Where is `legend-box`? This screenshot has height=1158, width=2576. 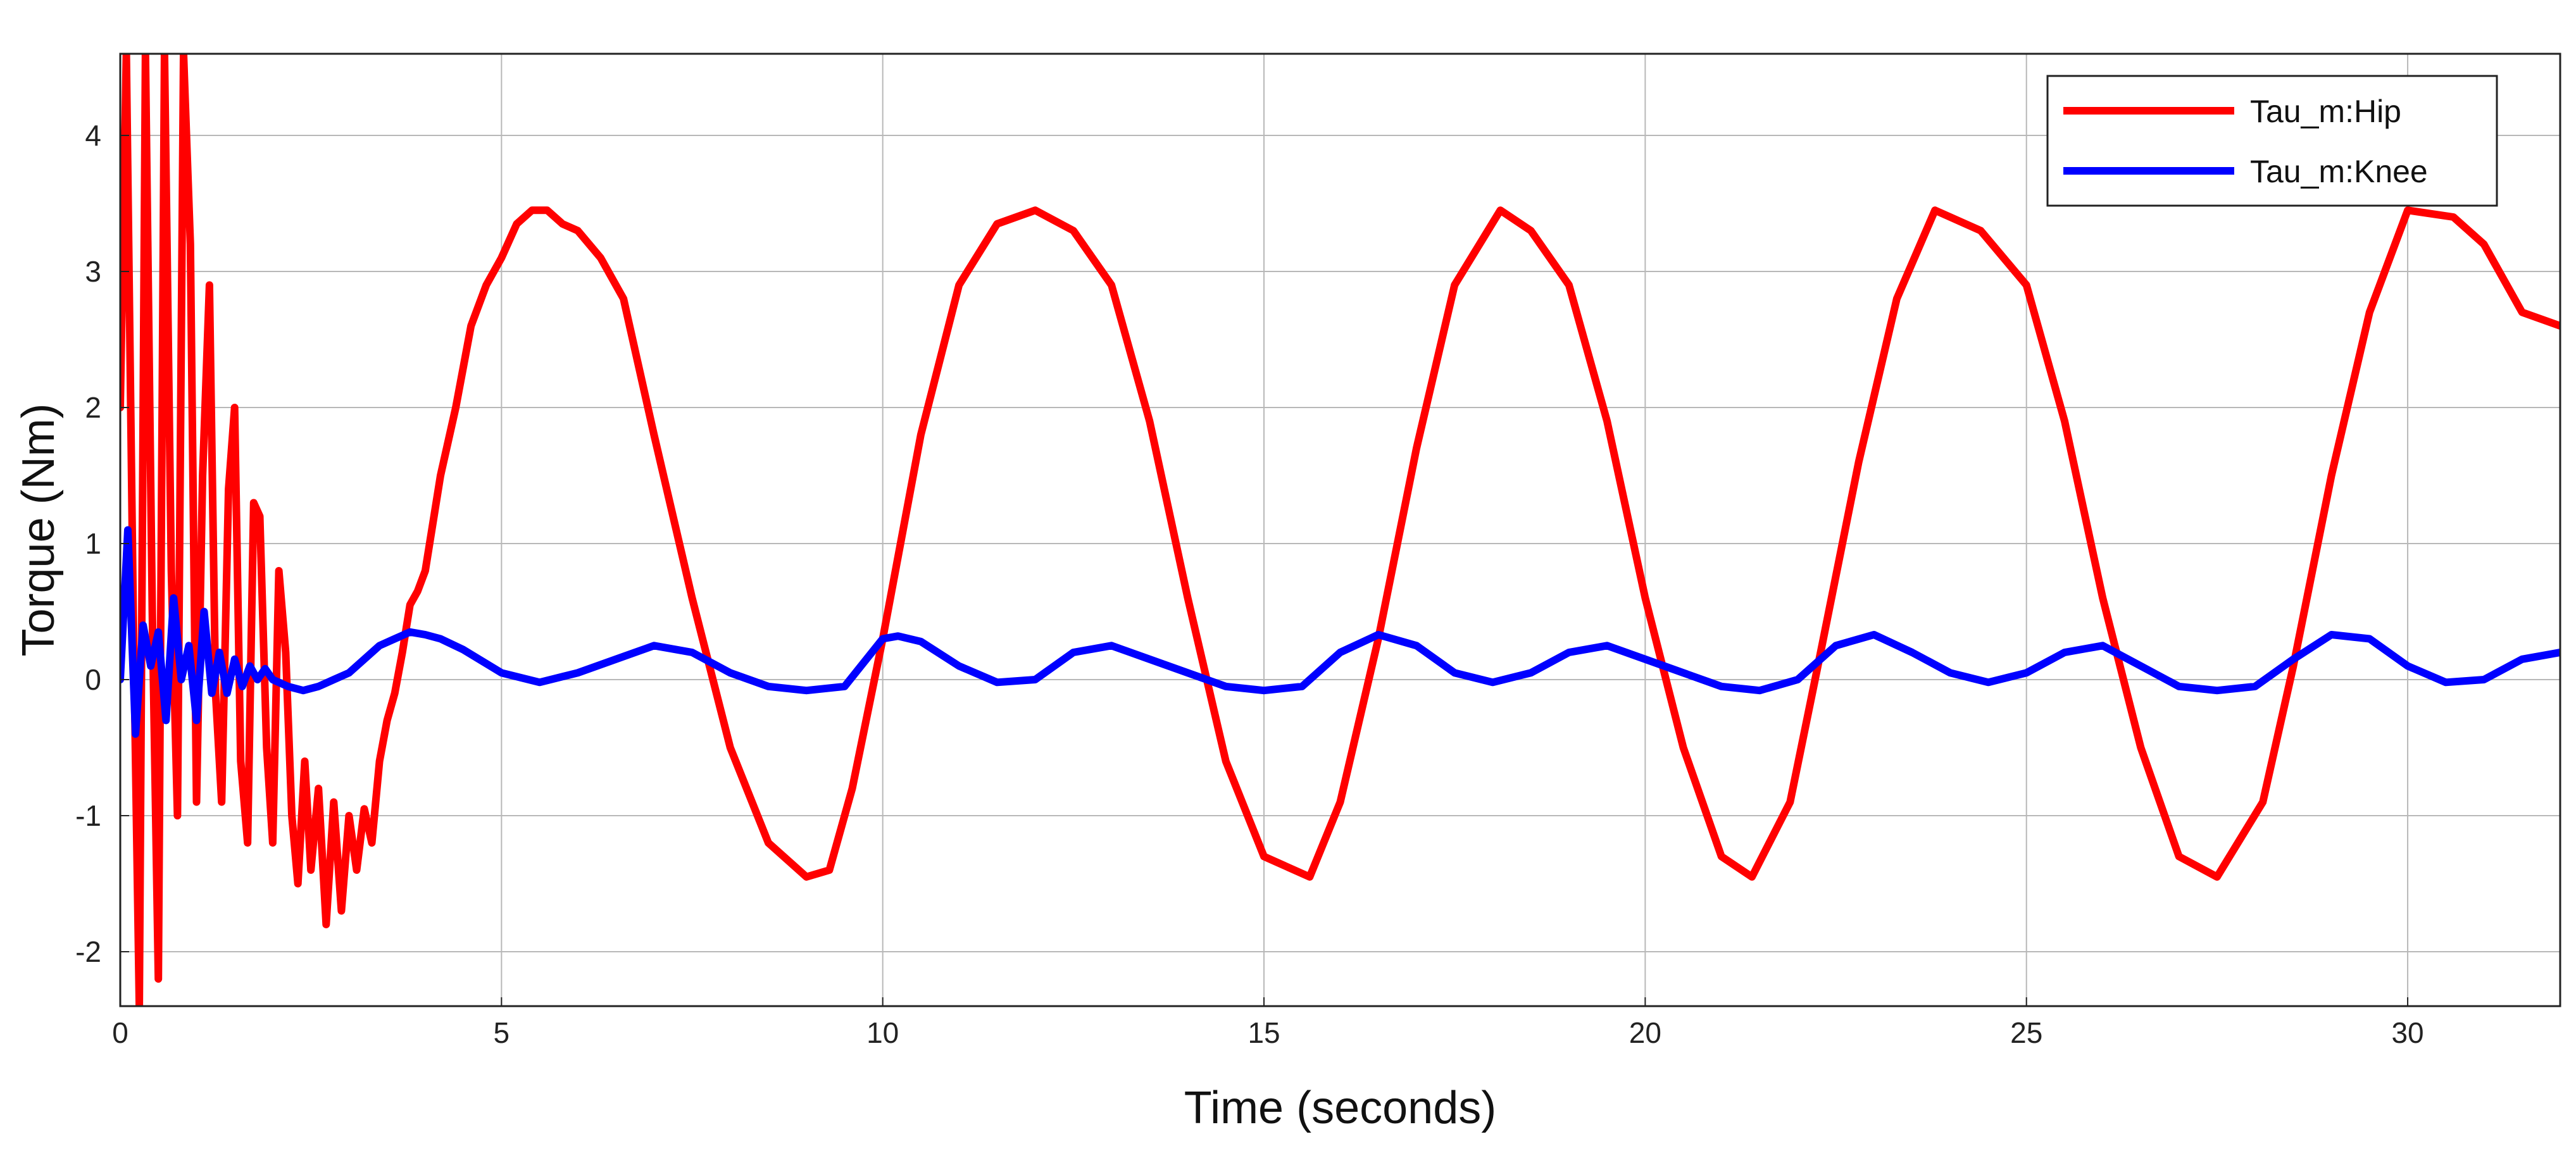 legend-box is located at coordinates (2272, 141).